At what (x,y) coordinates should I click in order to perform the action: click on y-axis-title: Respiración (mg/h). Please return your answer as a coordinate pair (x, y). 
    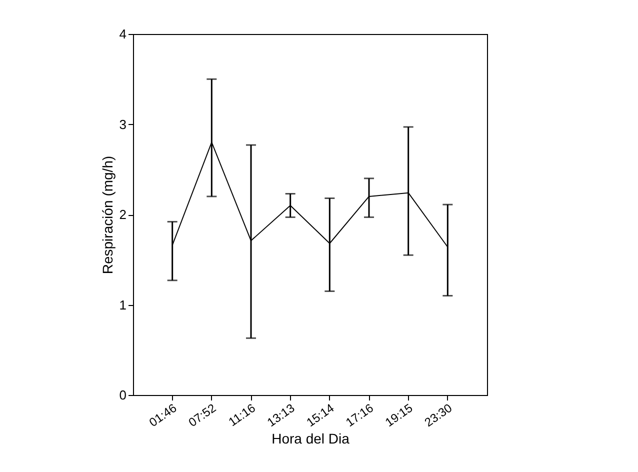
    Looking at the image, I should click on (107, 215).